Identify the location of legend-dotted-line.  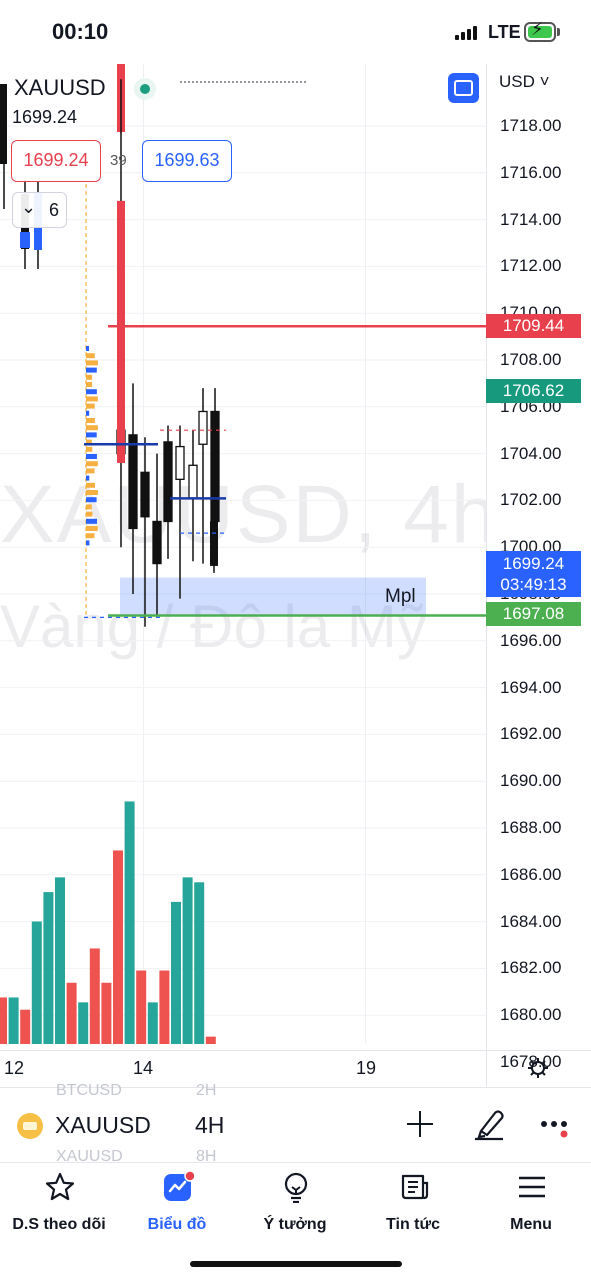
(243, 82).